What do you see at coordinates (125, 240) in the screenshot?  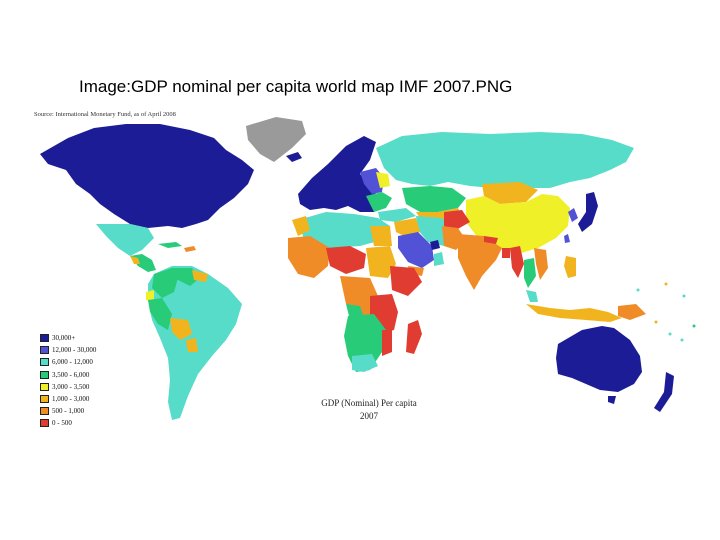 I see `mexico` at bounding box center [125, 240].